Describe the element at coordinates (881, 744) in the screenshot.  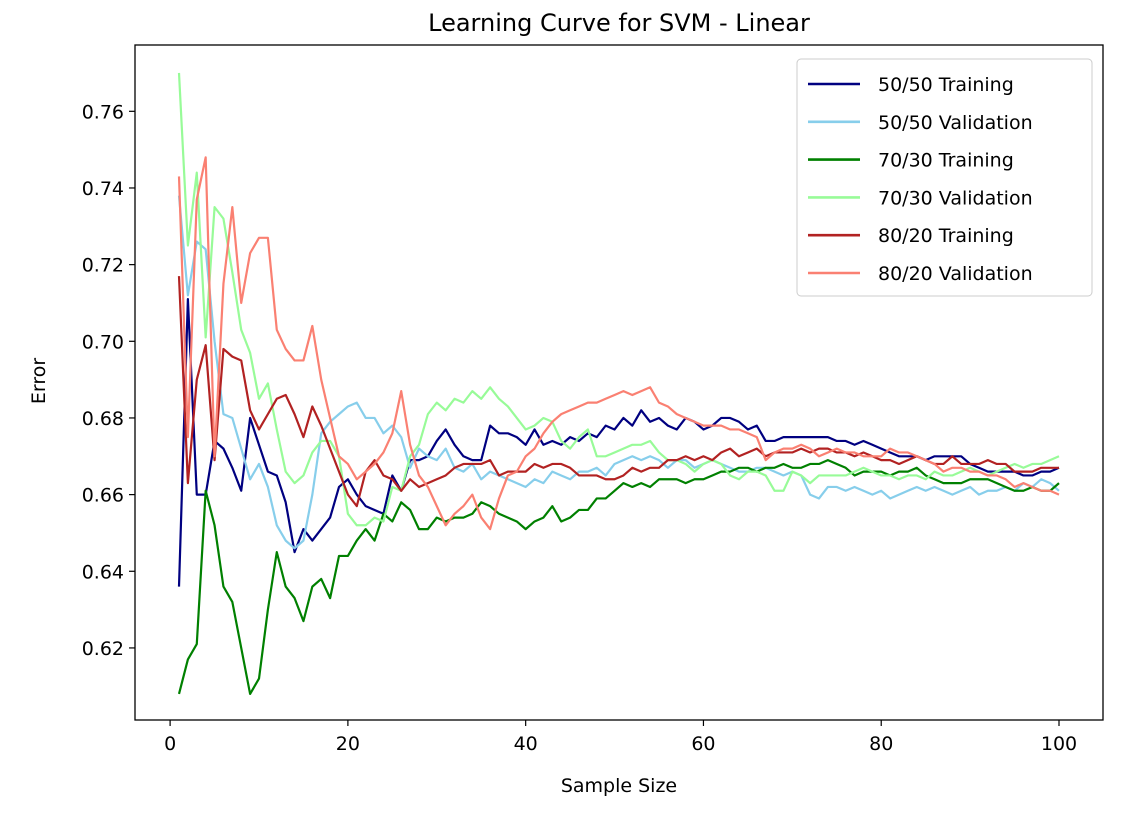
I see `x-tick-label: 80` at that location.